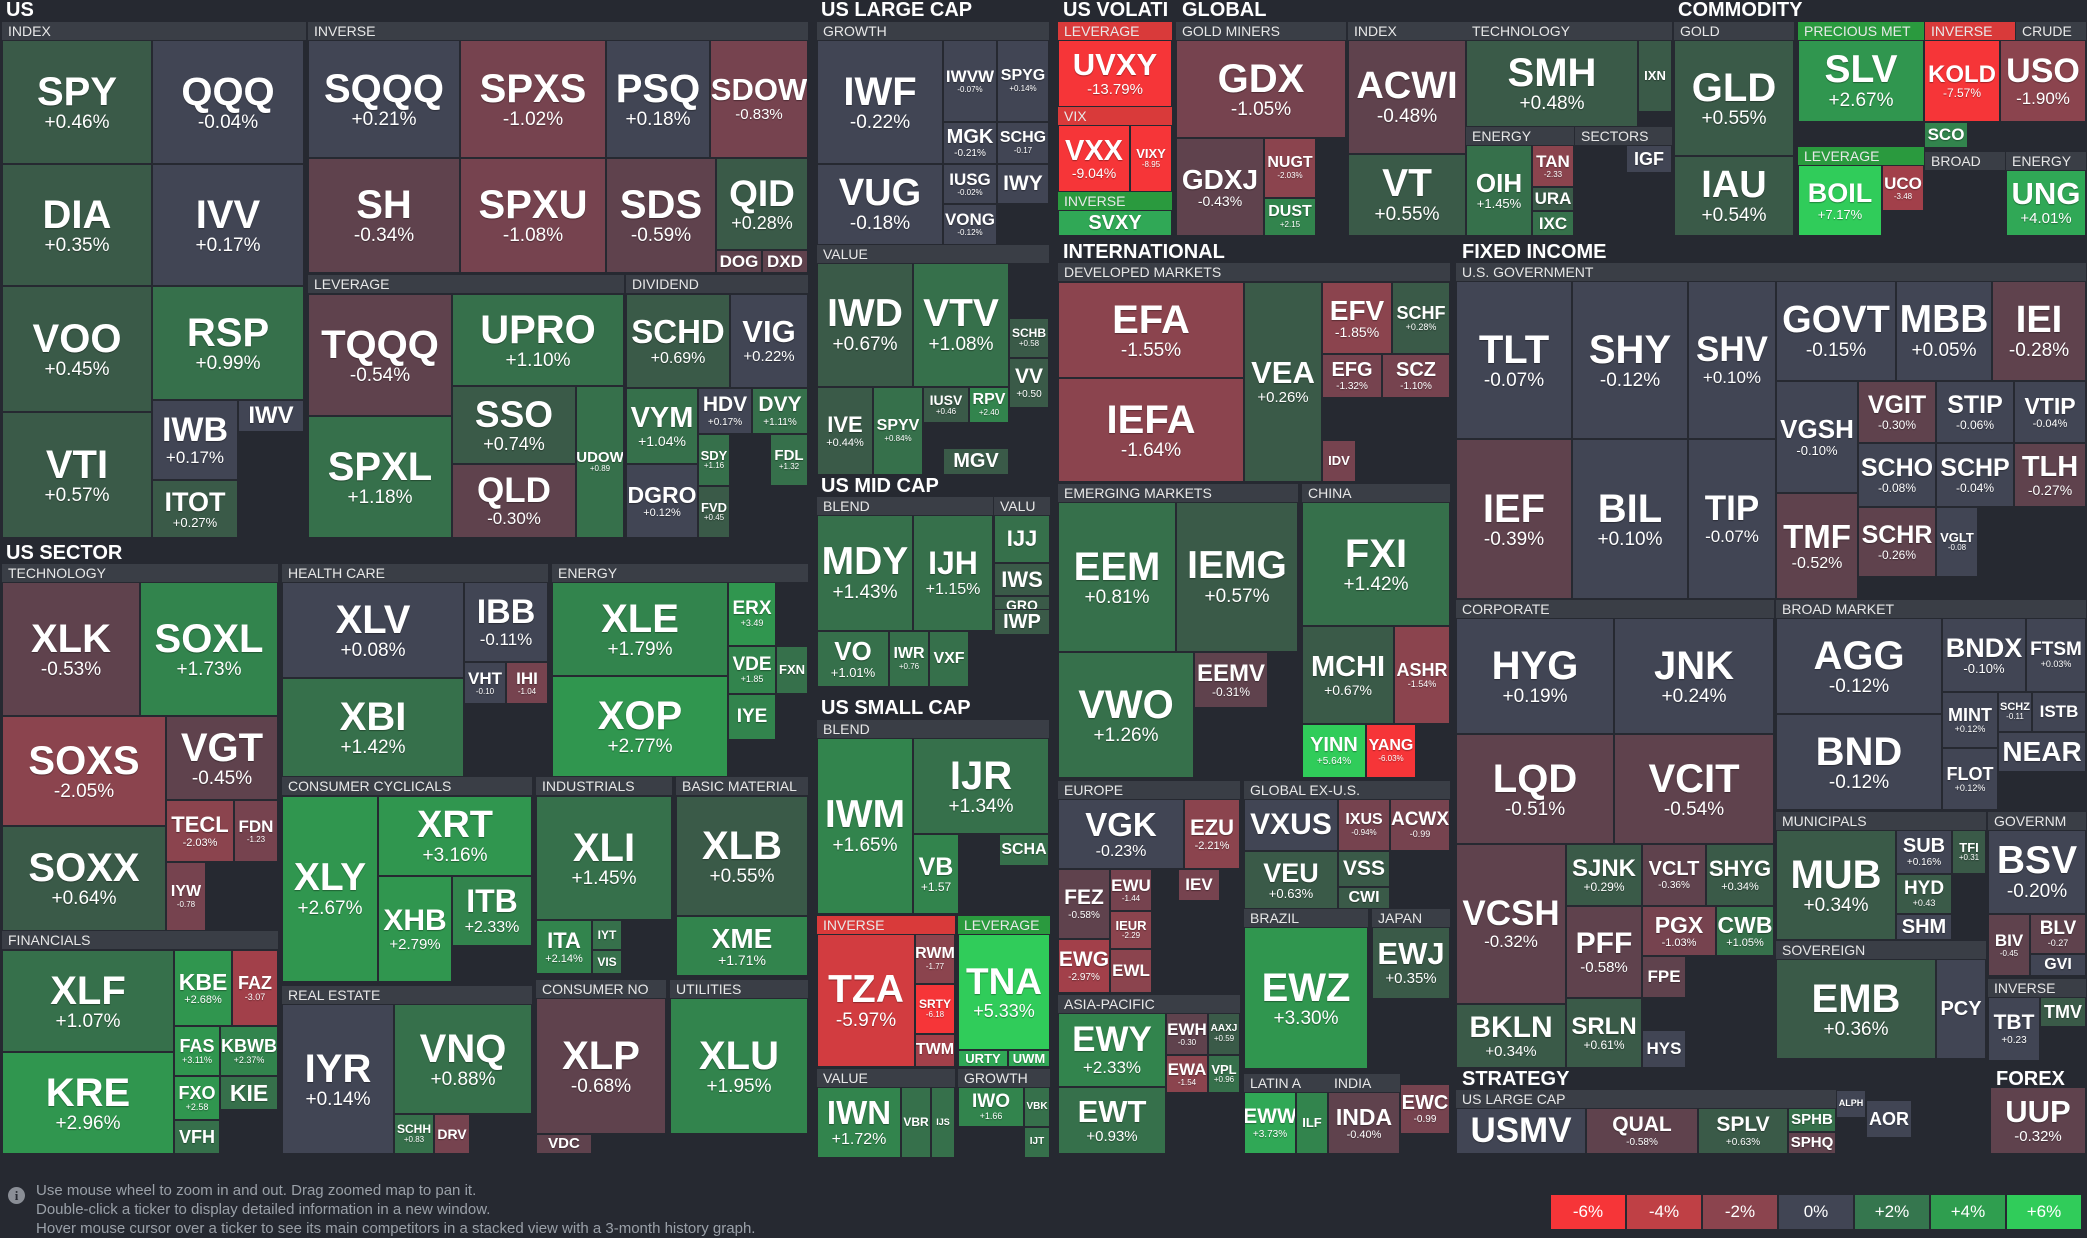 The height and width of the screenshot is (1238, 2087). I want to click on ticker-tile-xlv: XLV +0.08%, so click(373, 630).